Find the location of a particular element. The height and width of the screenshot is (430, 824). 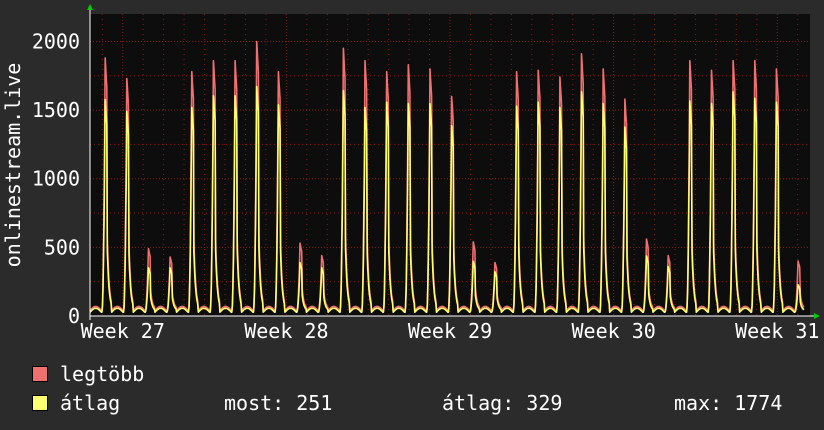

x-tick-label: Week 30 is located at coordinates (613, 331).